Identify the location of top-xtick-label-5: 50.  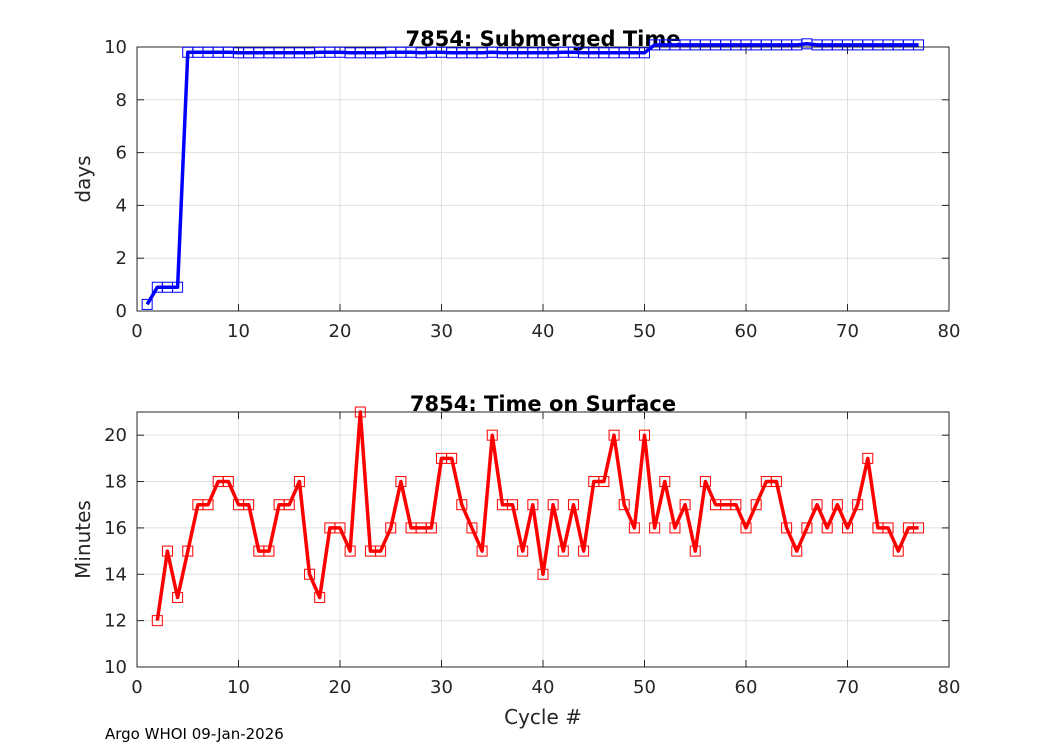
(644, 331).